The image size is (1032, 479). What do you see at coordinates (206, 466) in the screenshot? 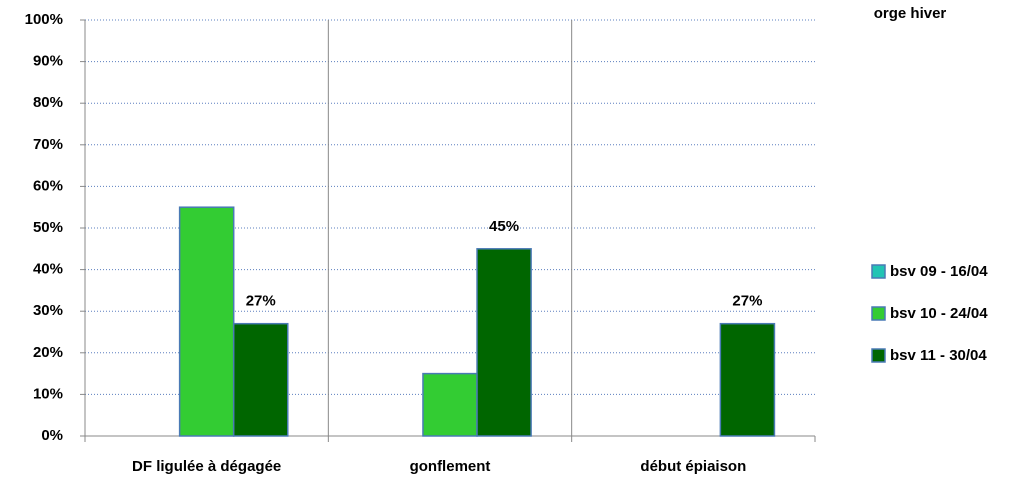
I see `x-tick-label: DF ligulée à dégagée` at bounding box center [206, 466].